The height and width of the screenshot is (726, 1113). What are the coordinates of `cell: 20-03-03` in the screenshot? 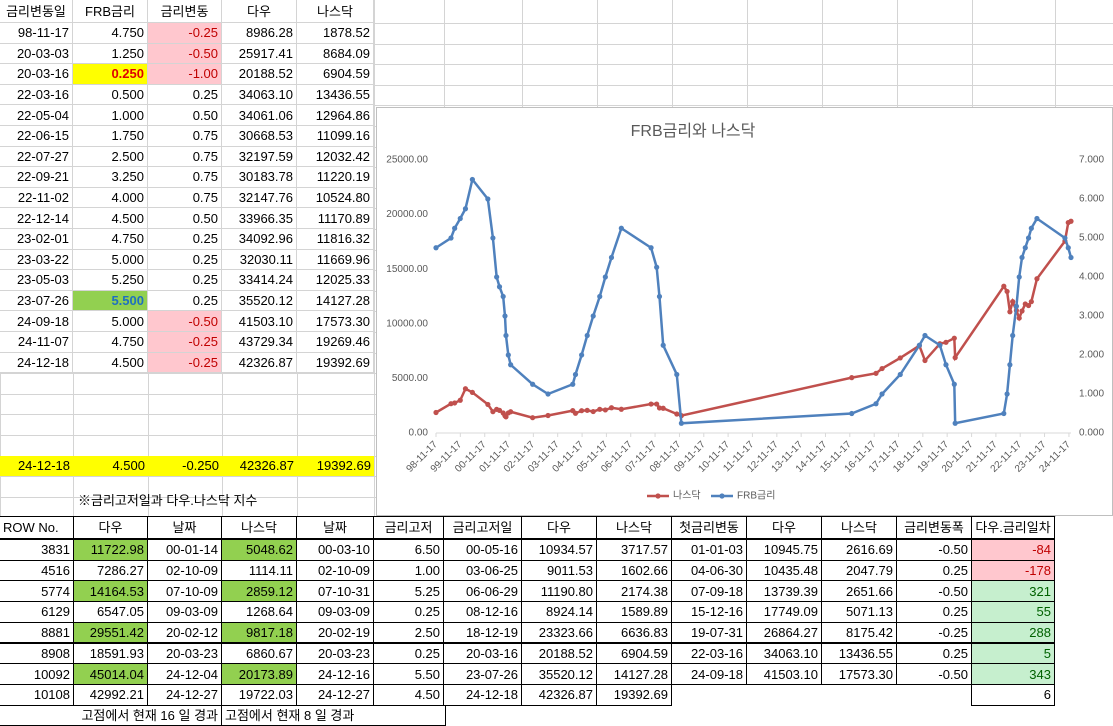 It's located at (36, 54).